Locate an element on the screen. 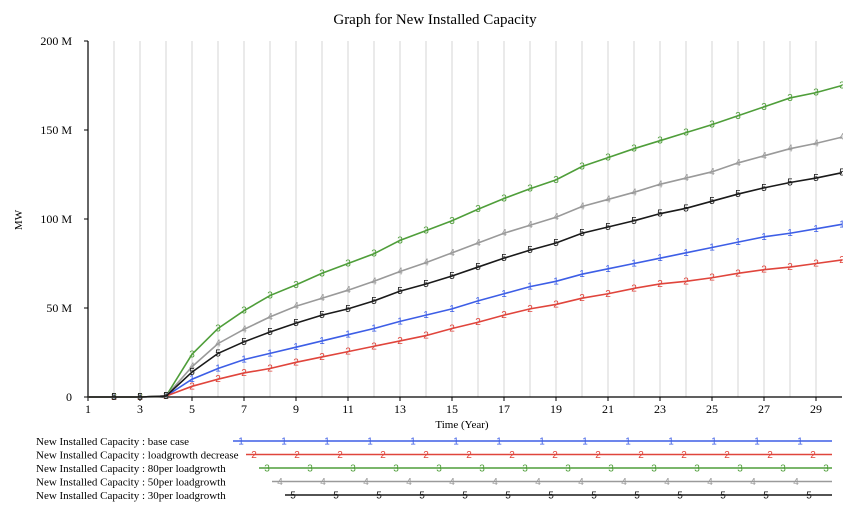  x-tick-label: 17 is located at coordinates (504, 409).